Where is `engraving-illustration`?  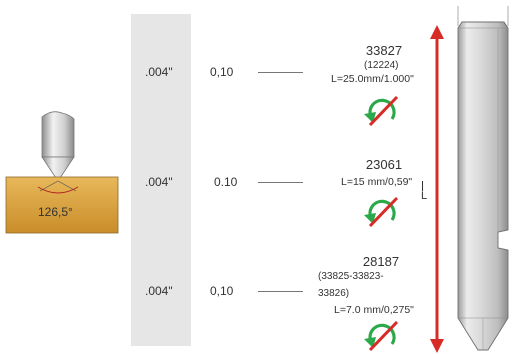
engraving-illustration is located at coordinates (62, 172).